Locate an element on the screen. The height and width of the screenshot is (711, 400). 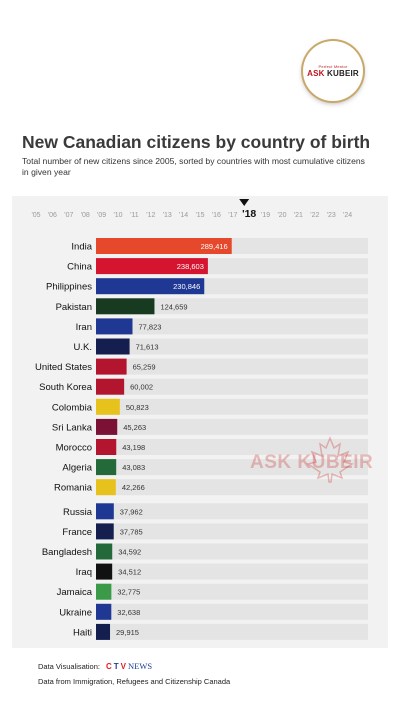
category-label: Iraq is located at coordinates (84, 572).